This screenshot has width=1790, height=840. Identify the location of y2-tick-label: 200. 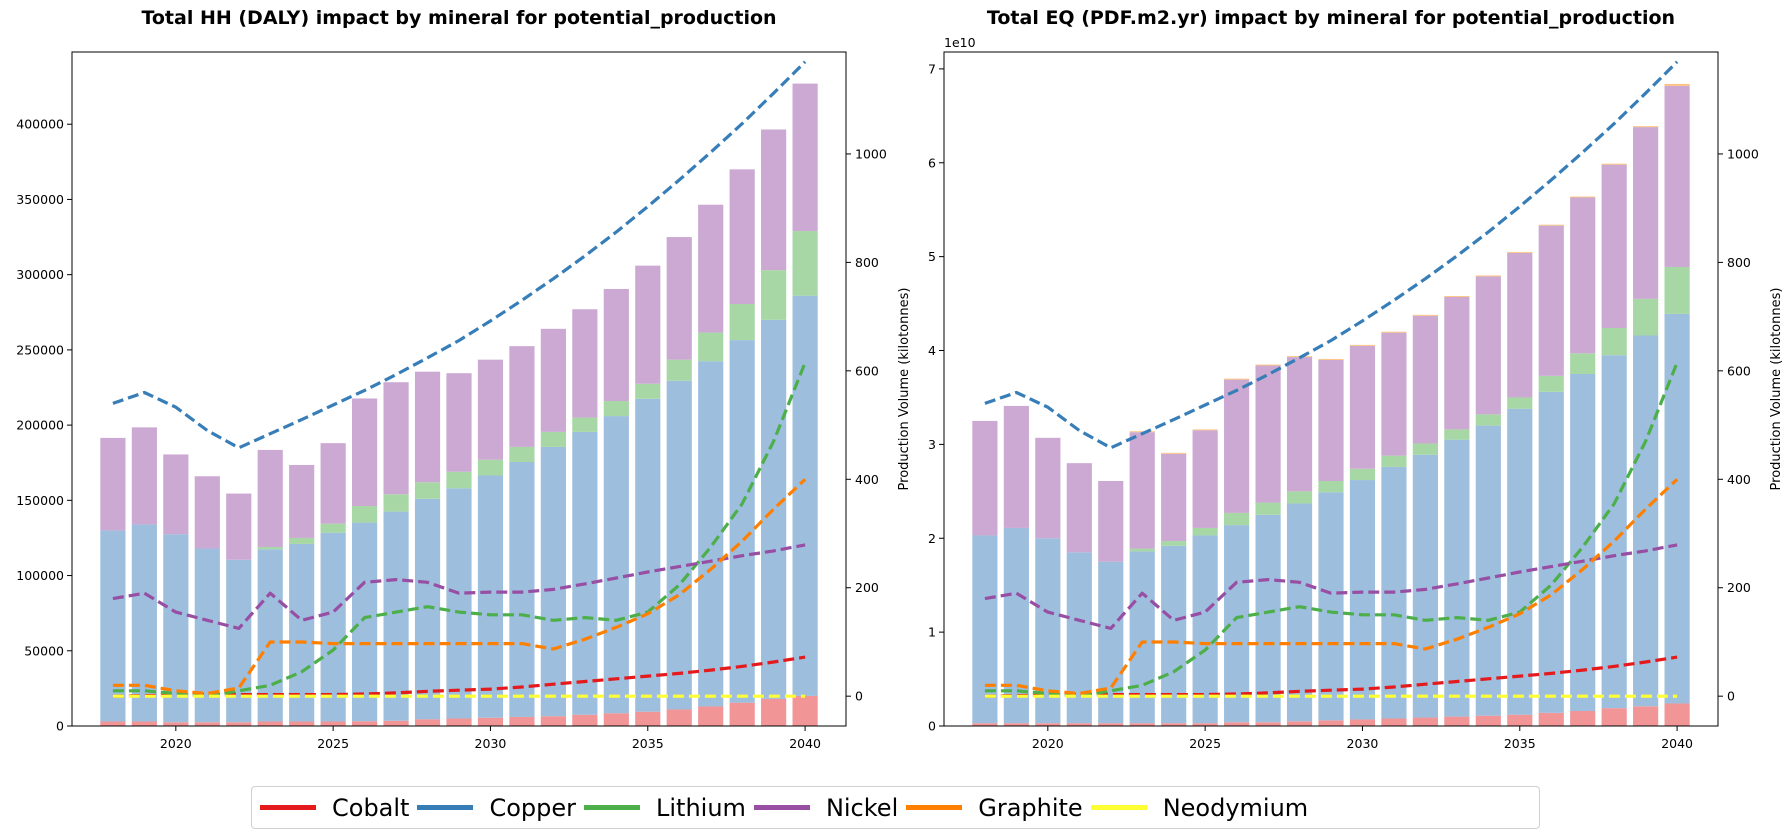
(867, 587).